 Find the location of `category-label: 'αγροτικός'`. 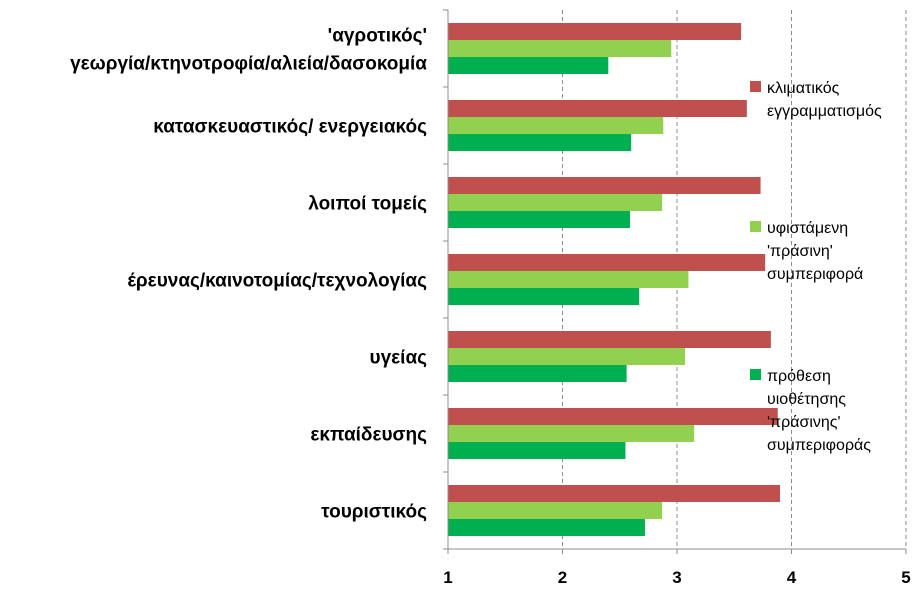

category-label: 'αγροτικός' is located at coordinates (377, 36).